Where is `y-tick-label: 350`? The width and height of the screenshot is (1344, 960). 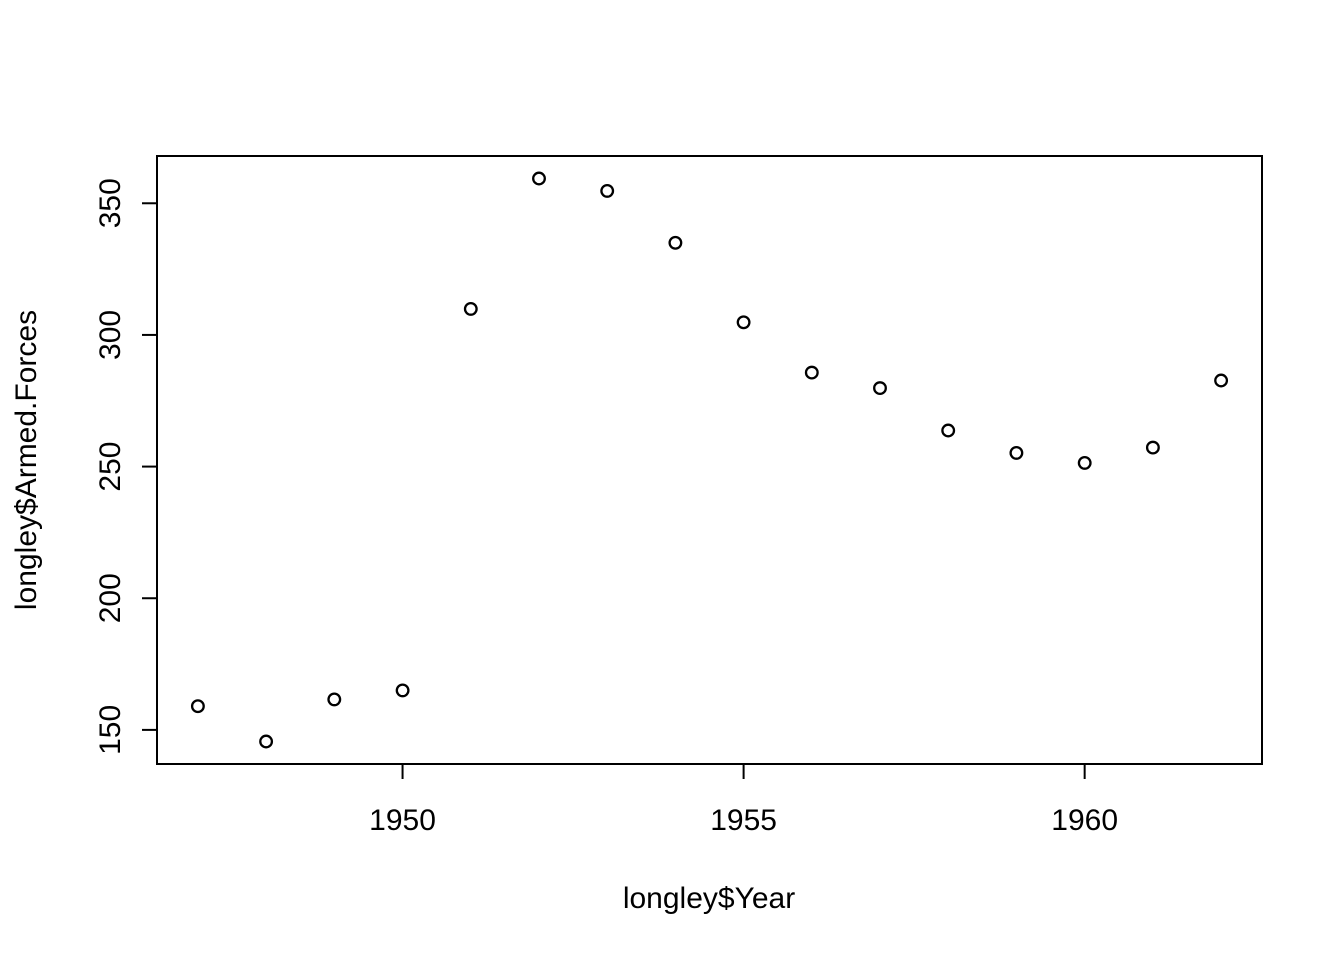 y-tick-label: 350 is located at coordinates (110, 203).